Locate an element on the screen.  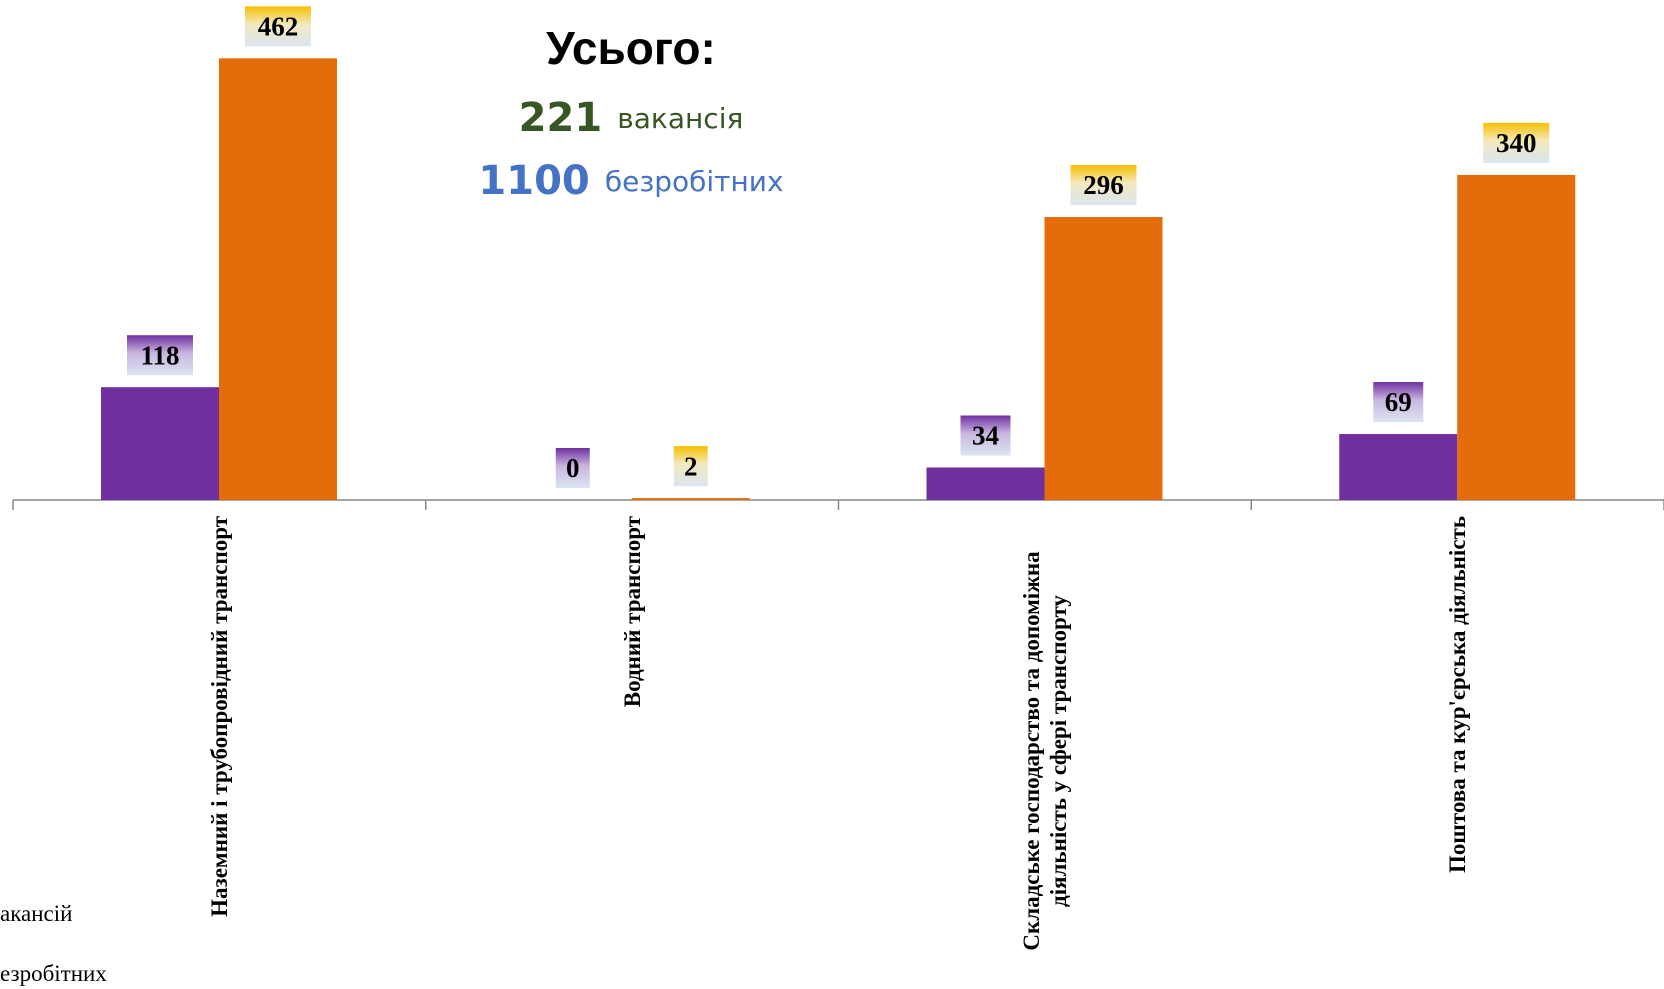
value-label: 118 is located at coordinates (159, 355).